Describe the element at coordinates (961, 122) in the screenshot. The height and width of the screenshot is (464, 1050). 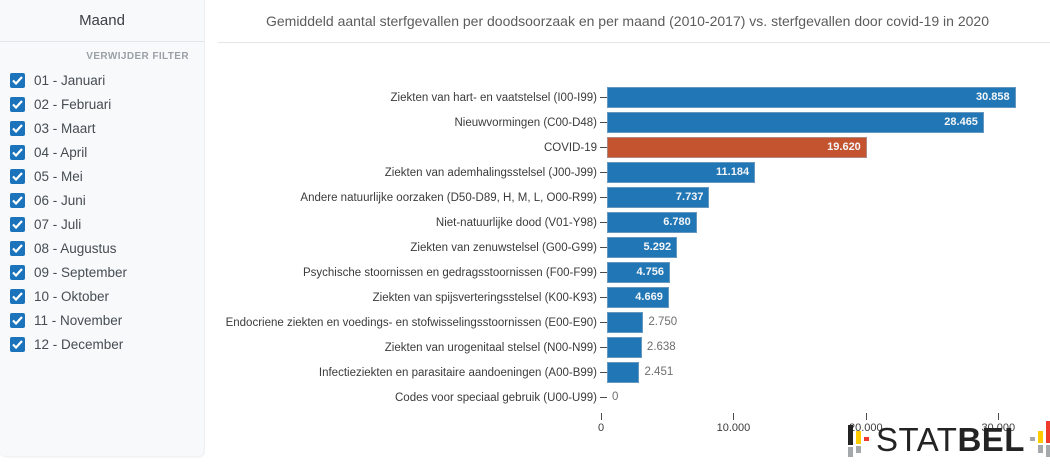
I see `bar-value-label: 28.465` at that location.